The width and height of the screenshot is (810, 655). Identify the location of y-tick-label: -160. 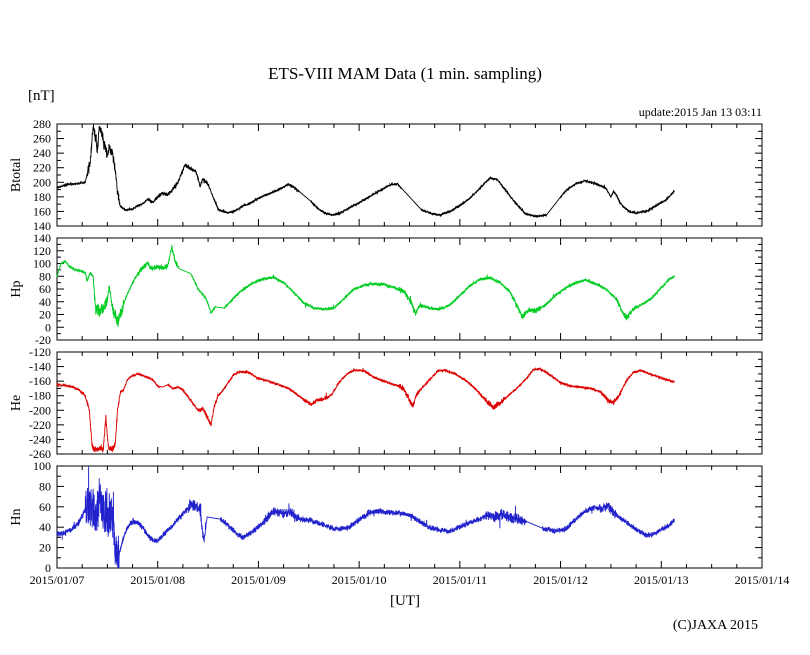
(40, 381).